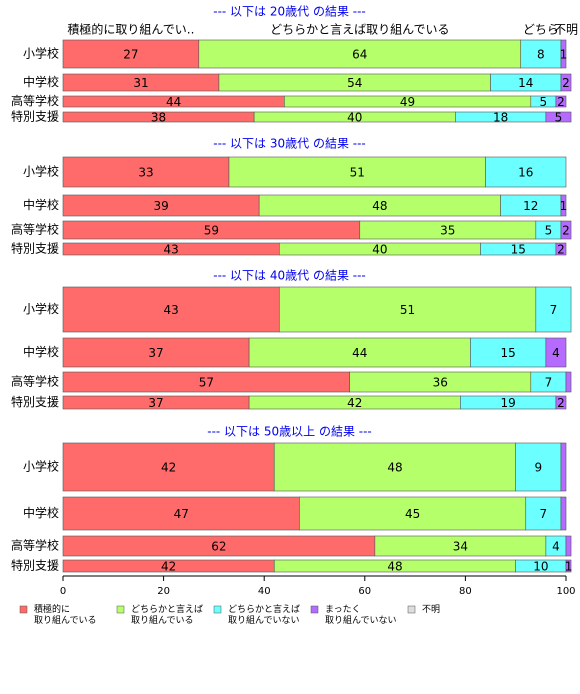  Describe the element at coordinates (508, 403) in the screenshot. I see `value-label: 19` at that location.